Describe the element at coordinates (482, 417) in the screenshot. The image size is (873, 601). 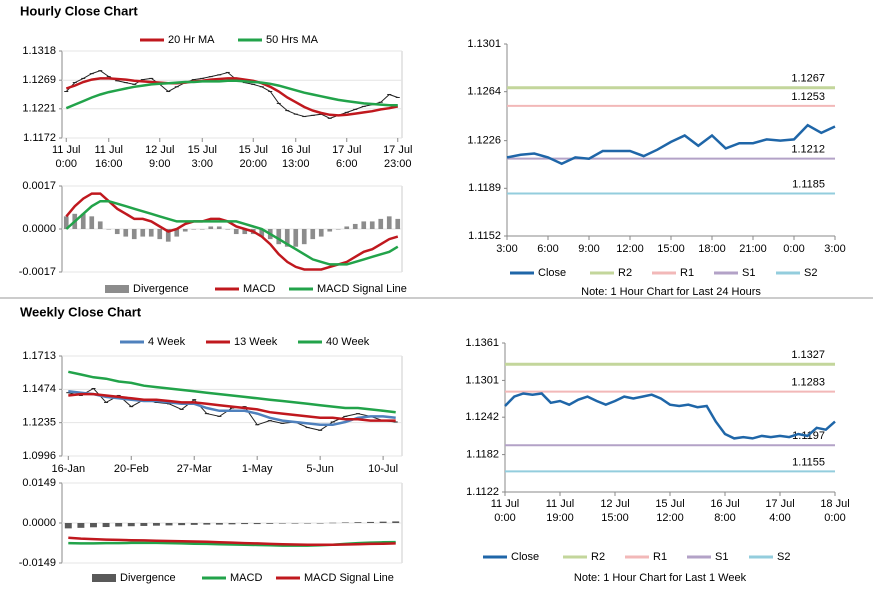
I see `y-tick-label: 1.1242` at that location.